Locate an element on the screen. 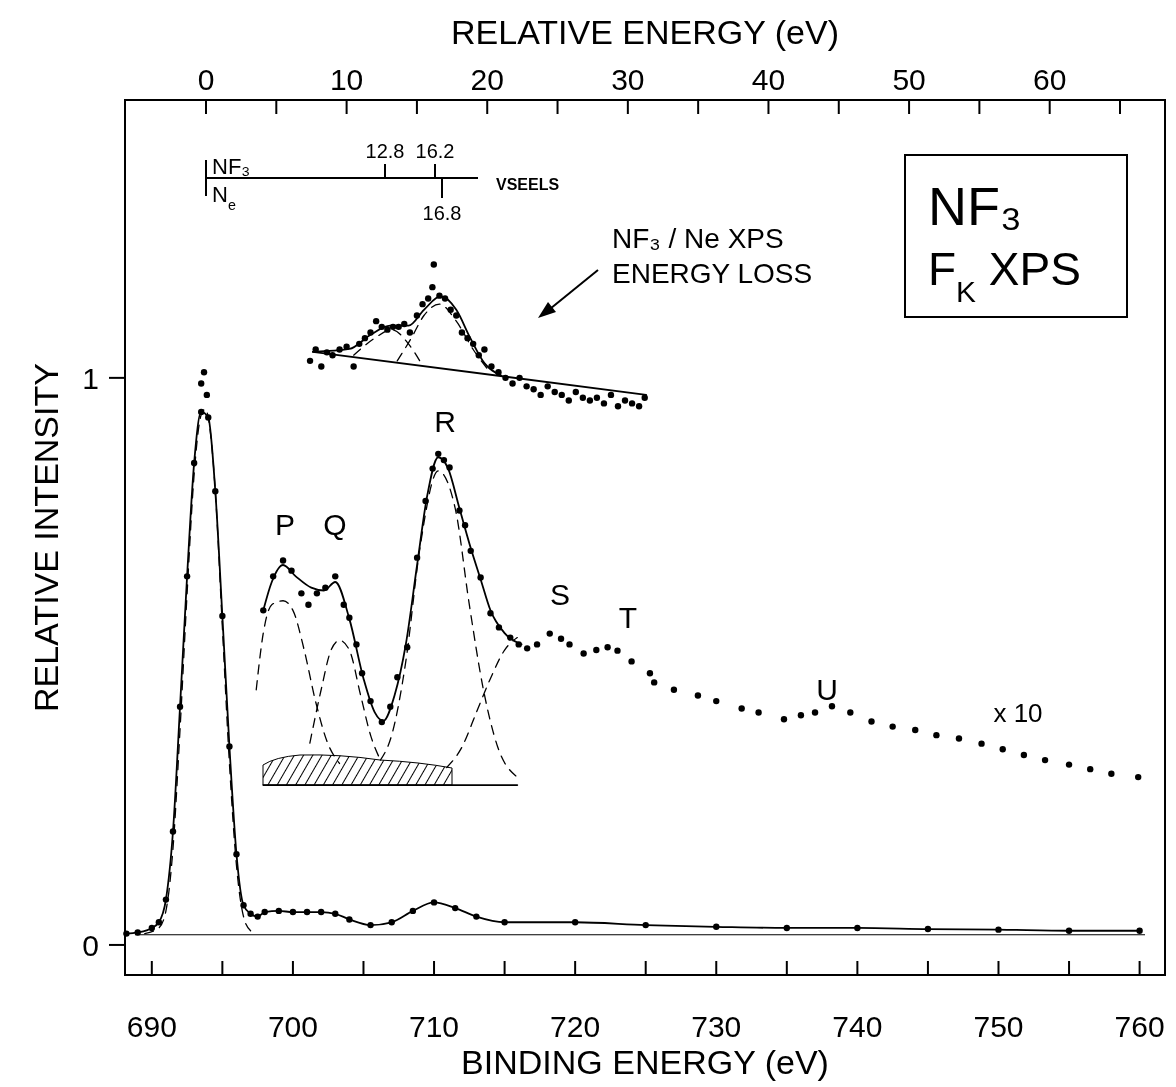  annotation: ENERGY LOSS is located at coordinates (712, 273).